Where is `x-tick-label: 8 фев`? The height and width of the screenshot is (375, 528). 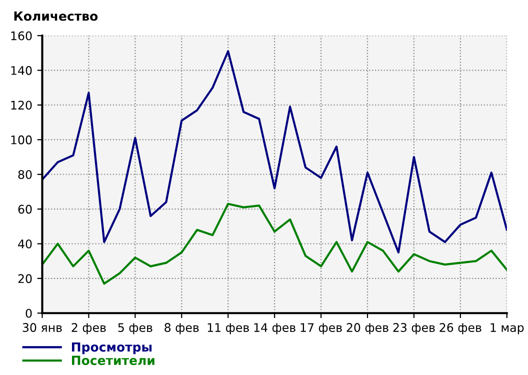
x-tick-label: 8 фев is located at coordinates (181, 328).